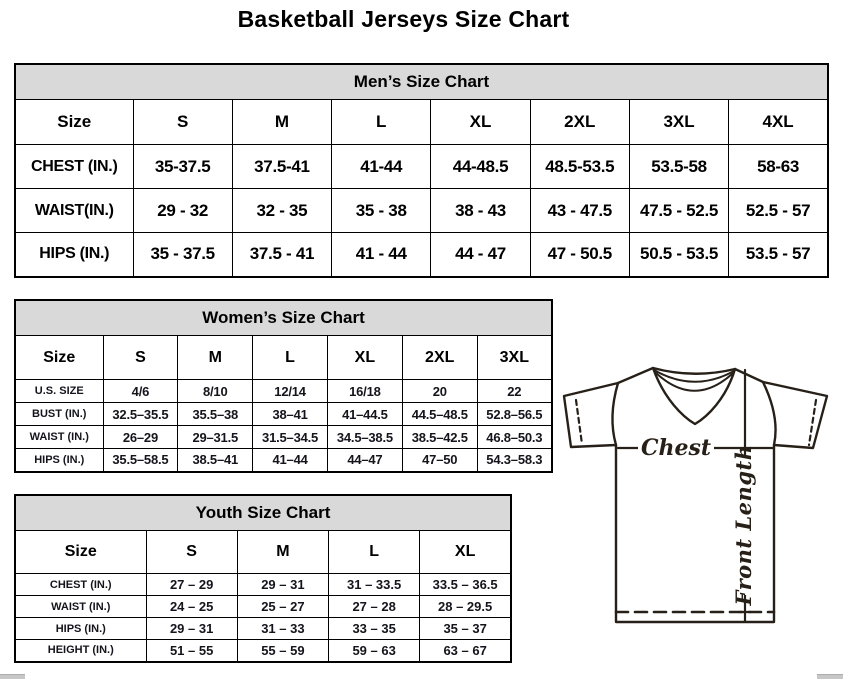 The height and width of the screenshot is (679, 843). I want to click on sleeve-seam-left, so click(615, 414).